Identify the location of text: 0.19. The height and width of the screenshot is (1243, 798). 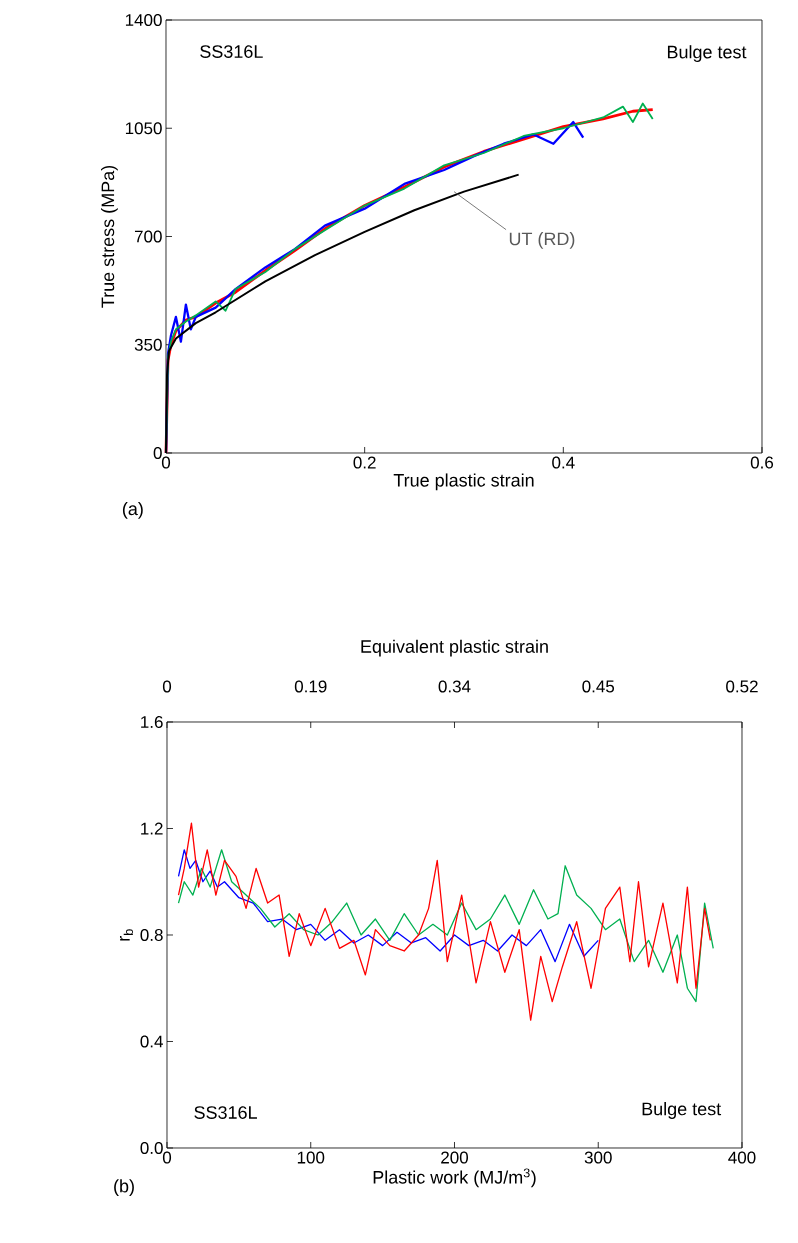
(310, 686).